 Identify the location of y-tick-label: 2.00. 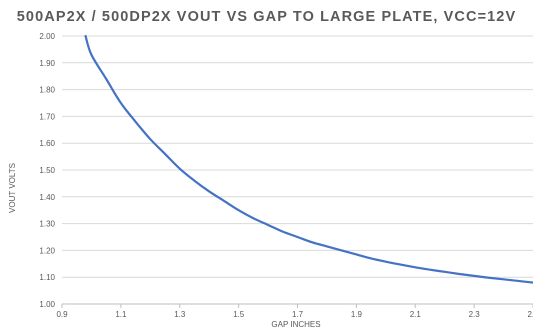
(47, 36).